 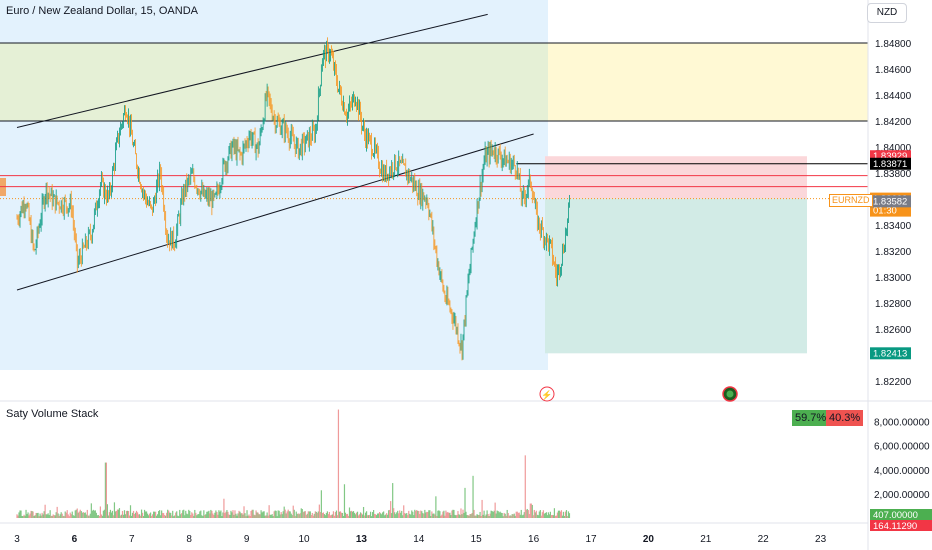 I want to click on time-tick: 7, so click(x=132, y=539).